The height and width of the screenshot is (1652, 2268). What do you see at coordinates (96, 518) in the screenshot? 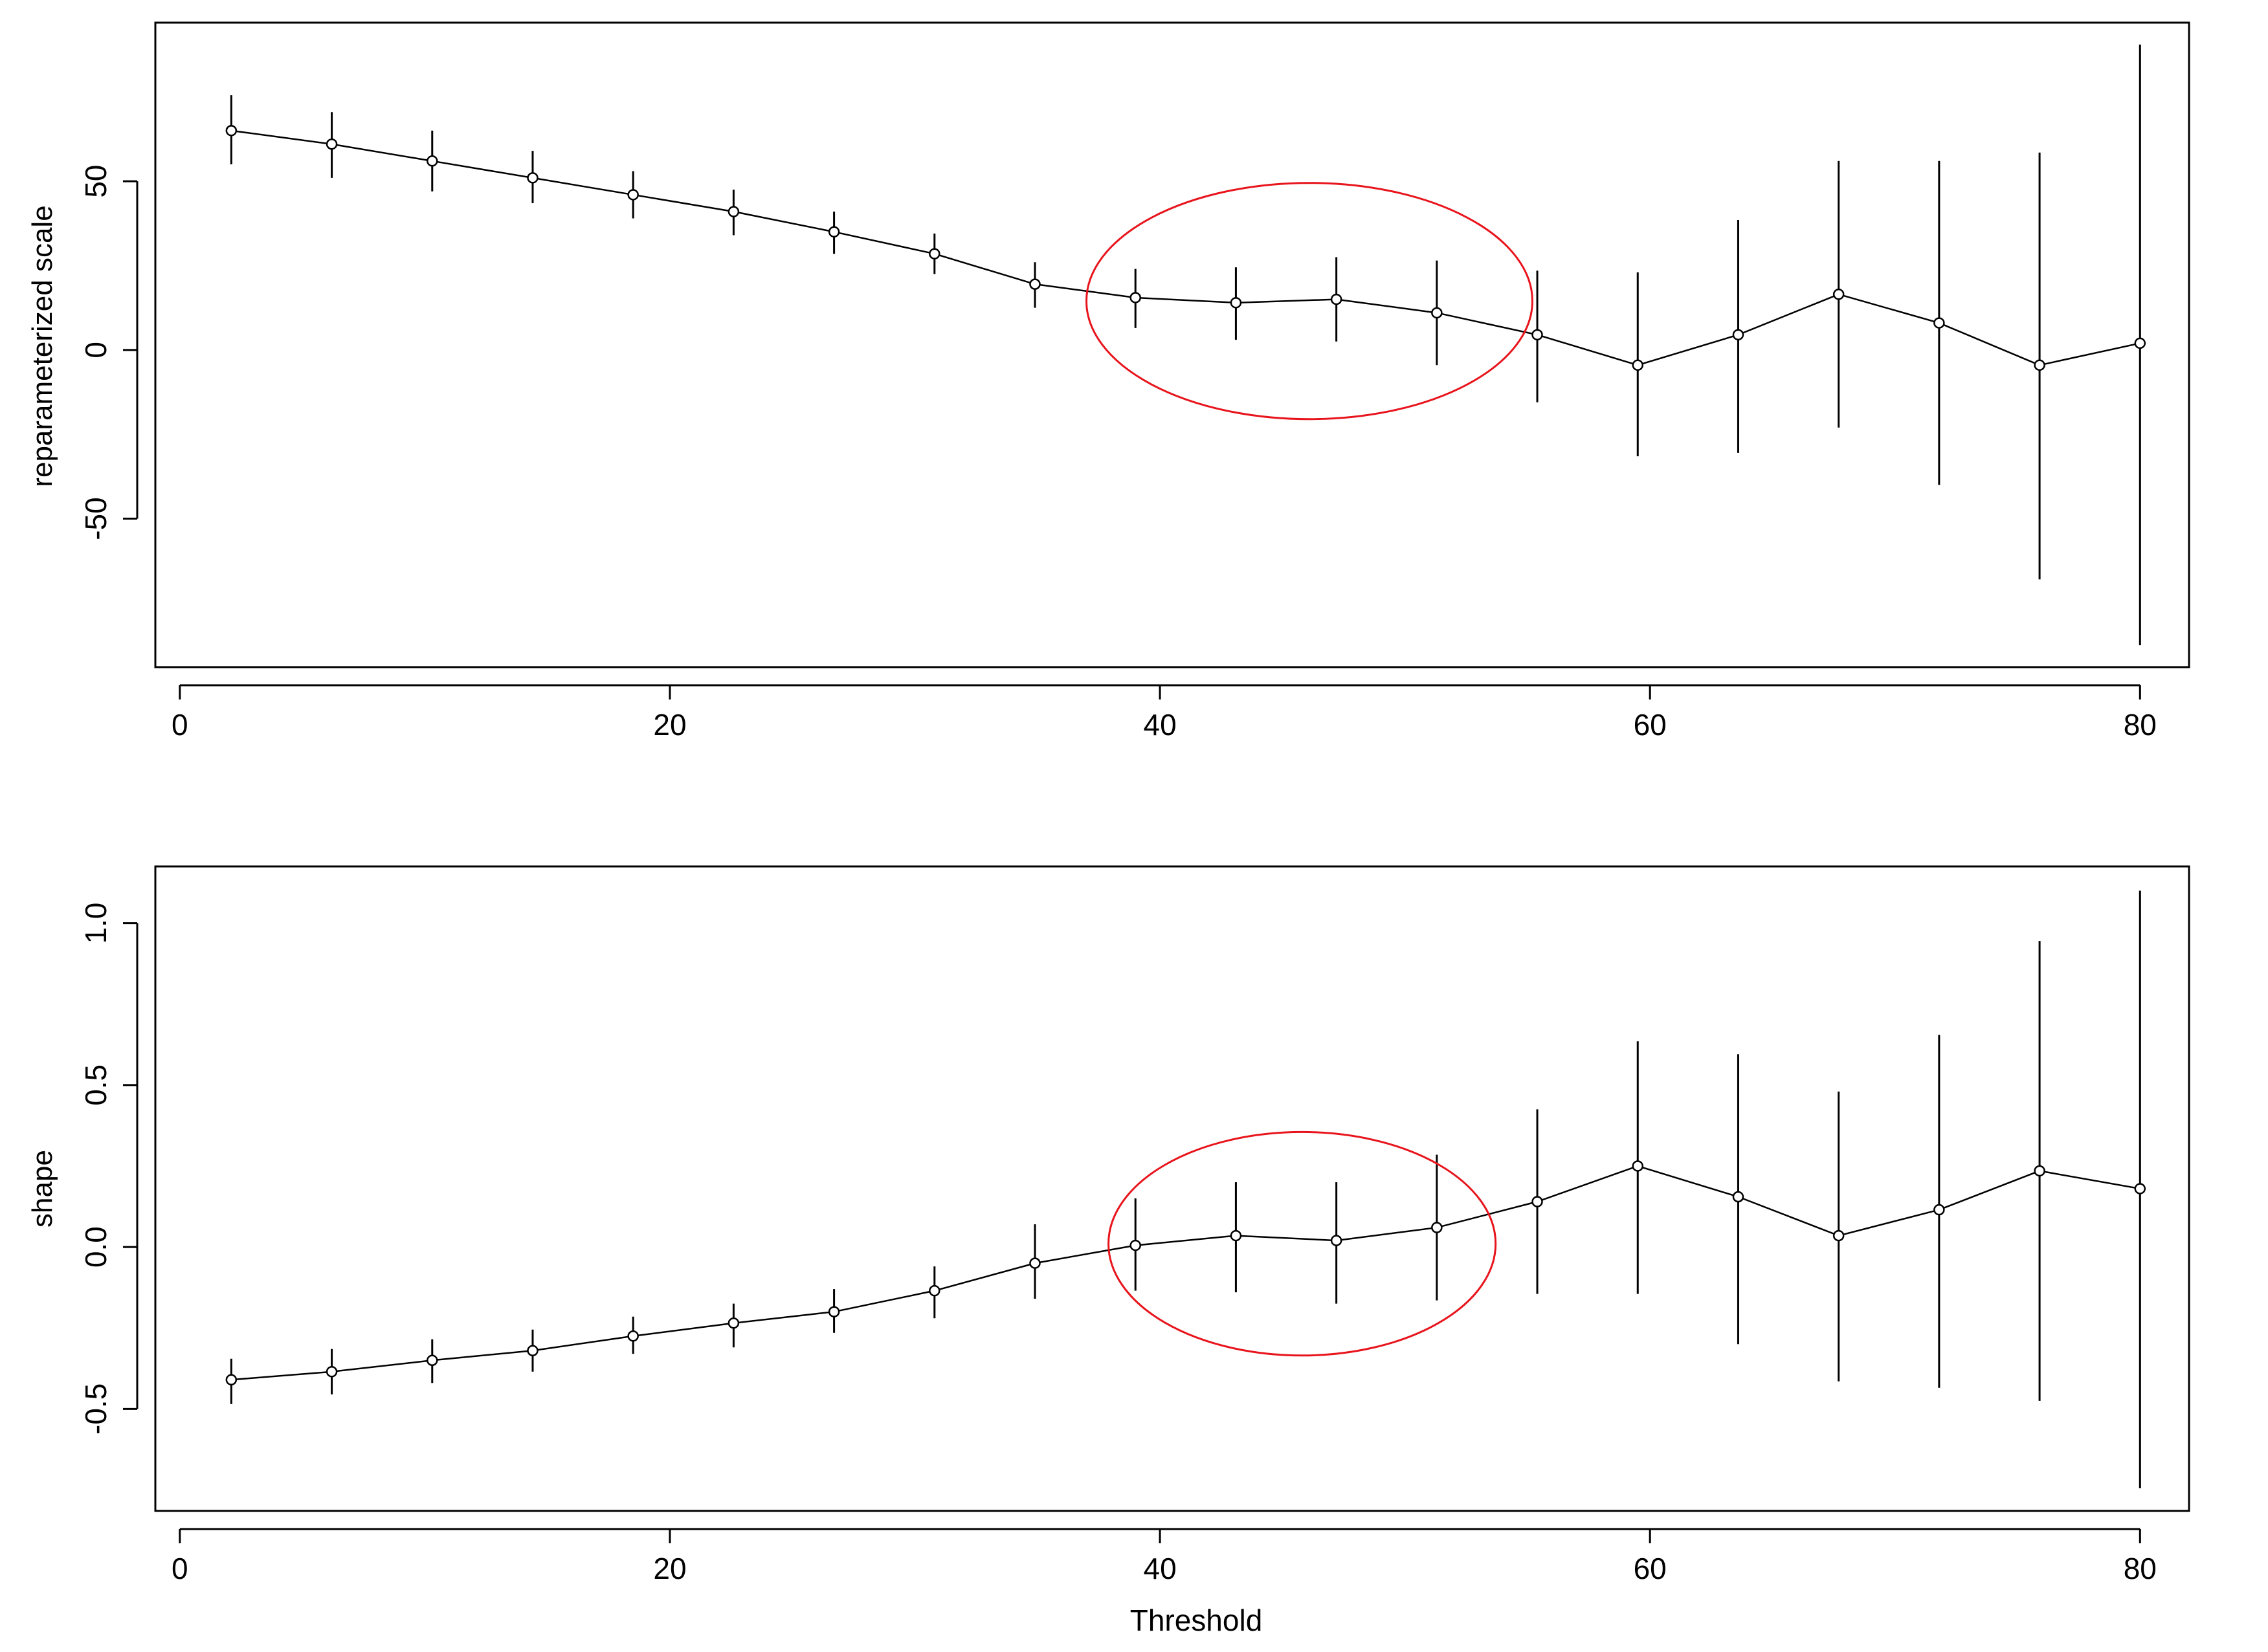
I see `scale-y-tick-label: -50` at bounding box center [96, 518].